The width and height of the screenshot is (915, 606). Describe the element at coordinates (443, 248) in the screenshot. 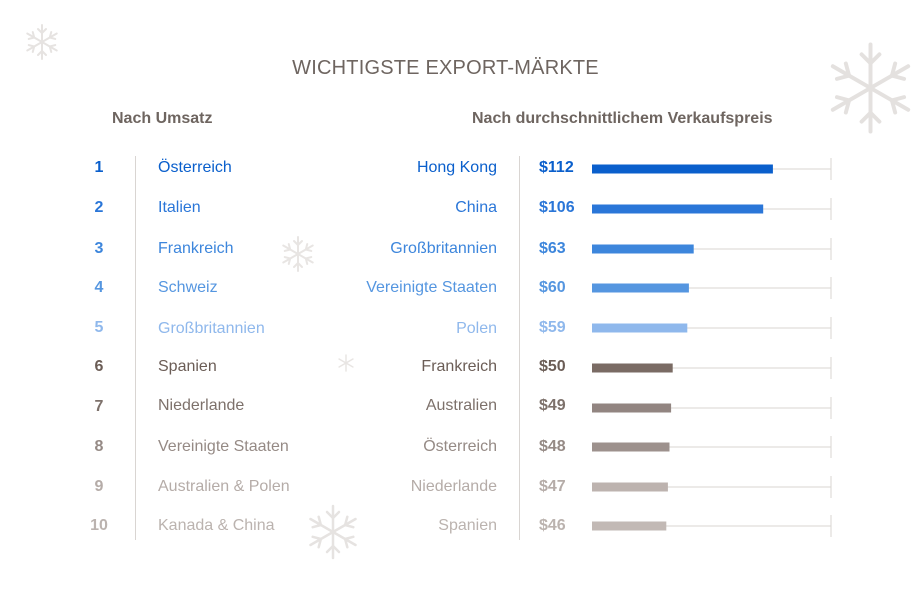

I see `price-country-label: Großbritannien` at that location.